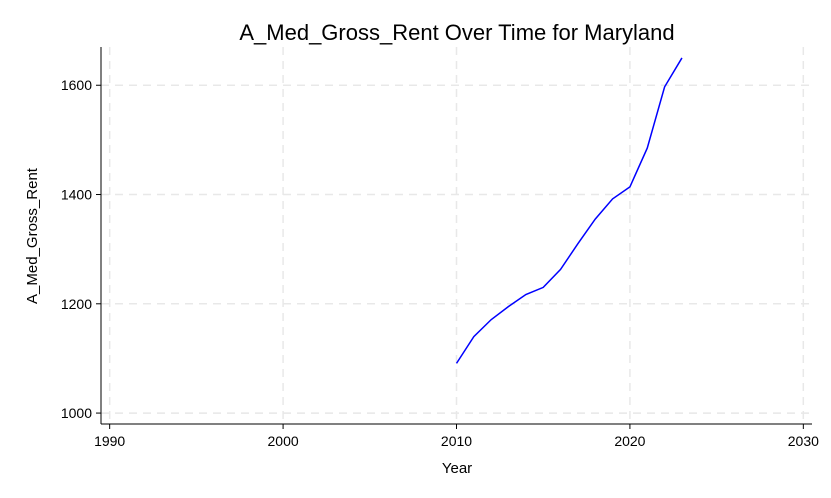 The height and width of the screenshot is (498, 831). Describe the element at coordinates (76, 413) in the screenshot. I see `y-tick-label: 1000` at that location.